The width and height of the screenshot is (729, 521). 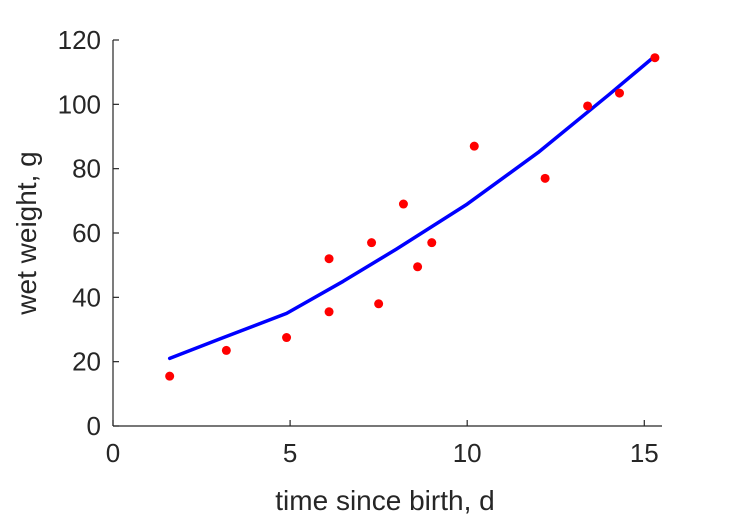 What do you see at coordinates (79, 104) in the screenshot?
I see `y-tick-label: 100` at bounding box center [79, 104].